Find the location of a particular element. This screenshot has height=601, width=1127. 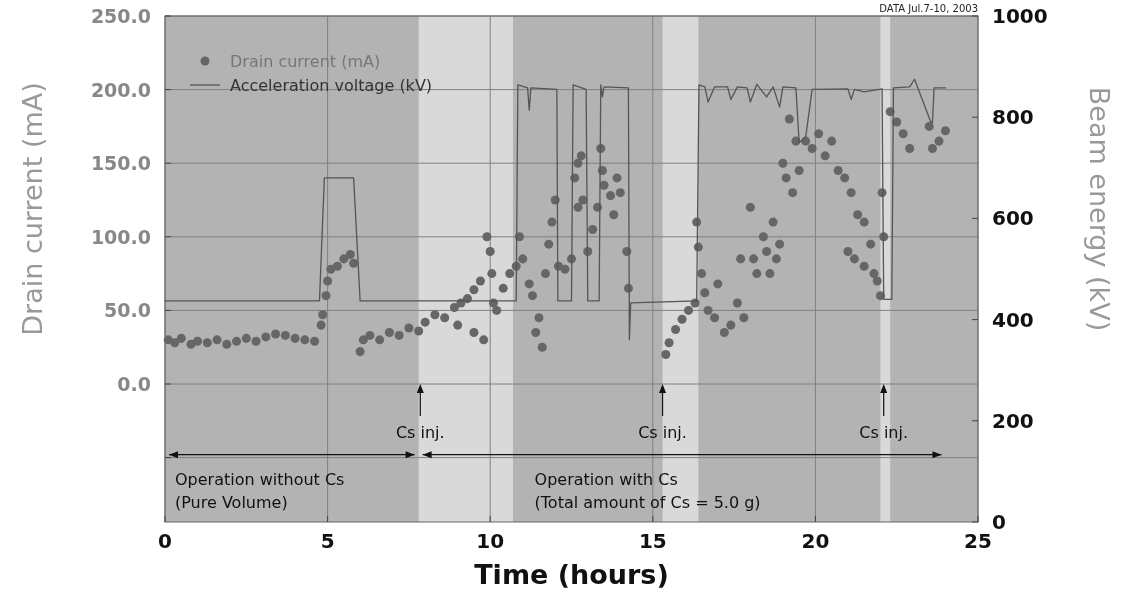

annotation: Operation without Cs (Pure Volume) is located at coordinates (260, 490).